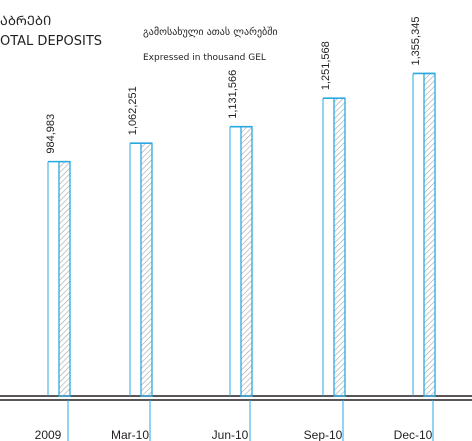 Image resolution: width=472 pixels, height=441 pixels. I want to click on category-label: Dec-10, so click(413, 434).